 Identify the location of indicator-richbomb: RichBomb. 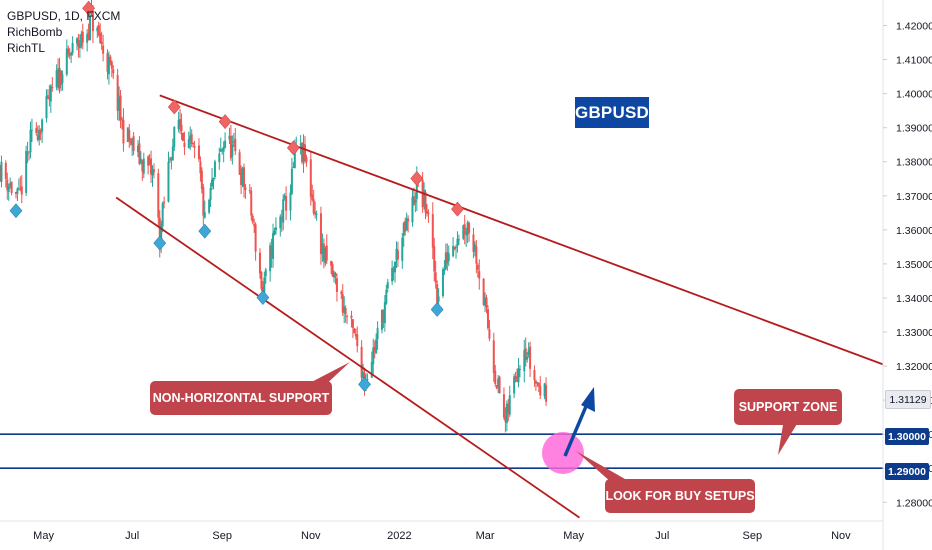
(35, 32).